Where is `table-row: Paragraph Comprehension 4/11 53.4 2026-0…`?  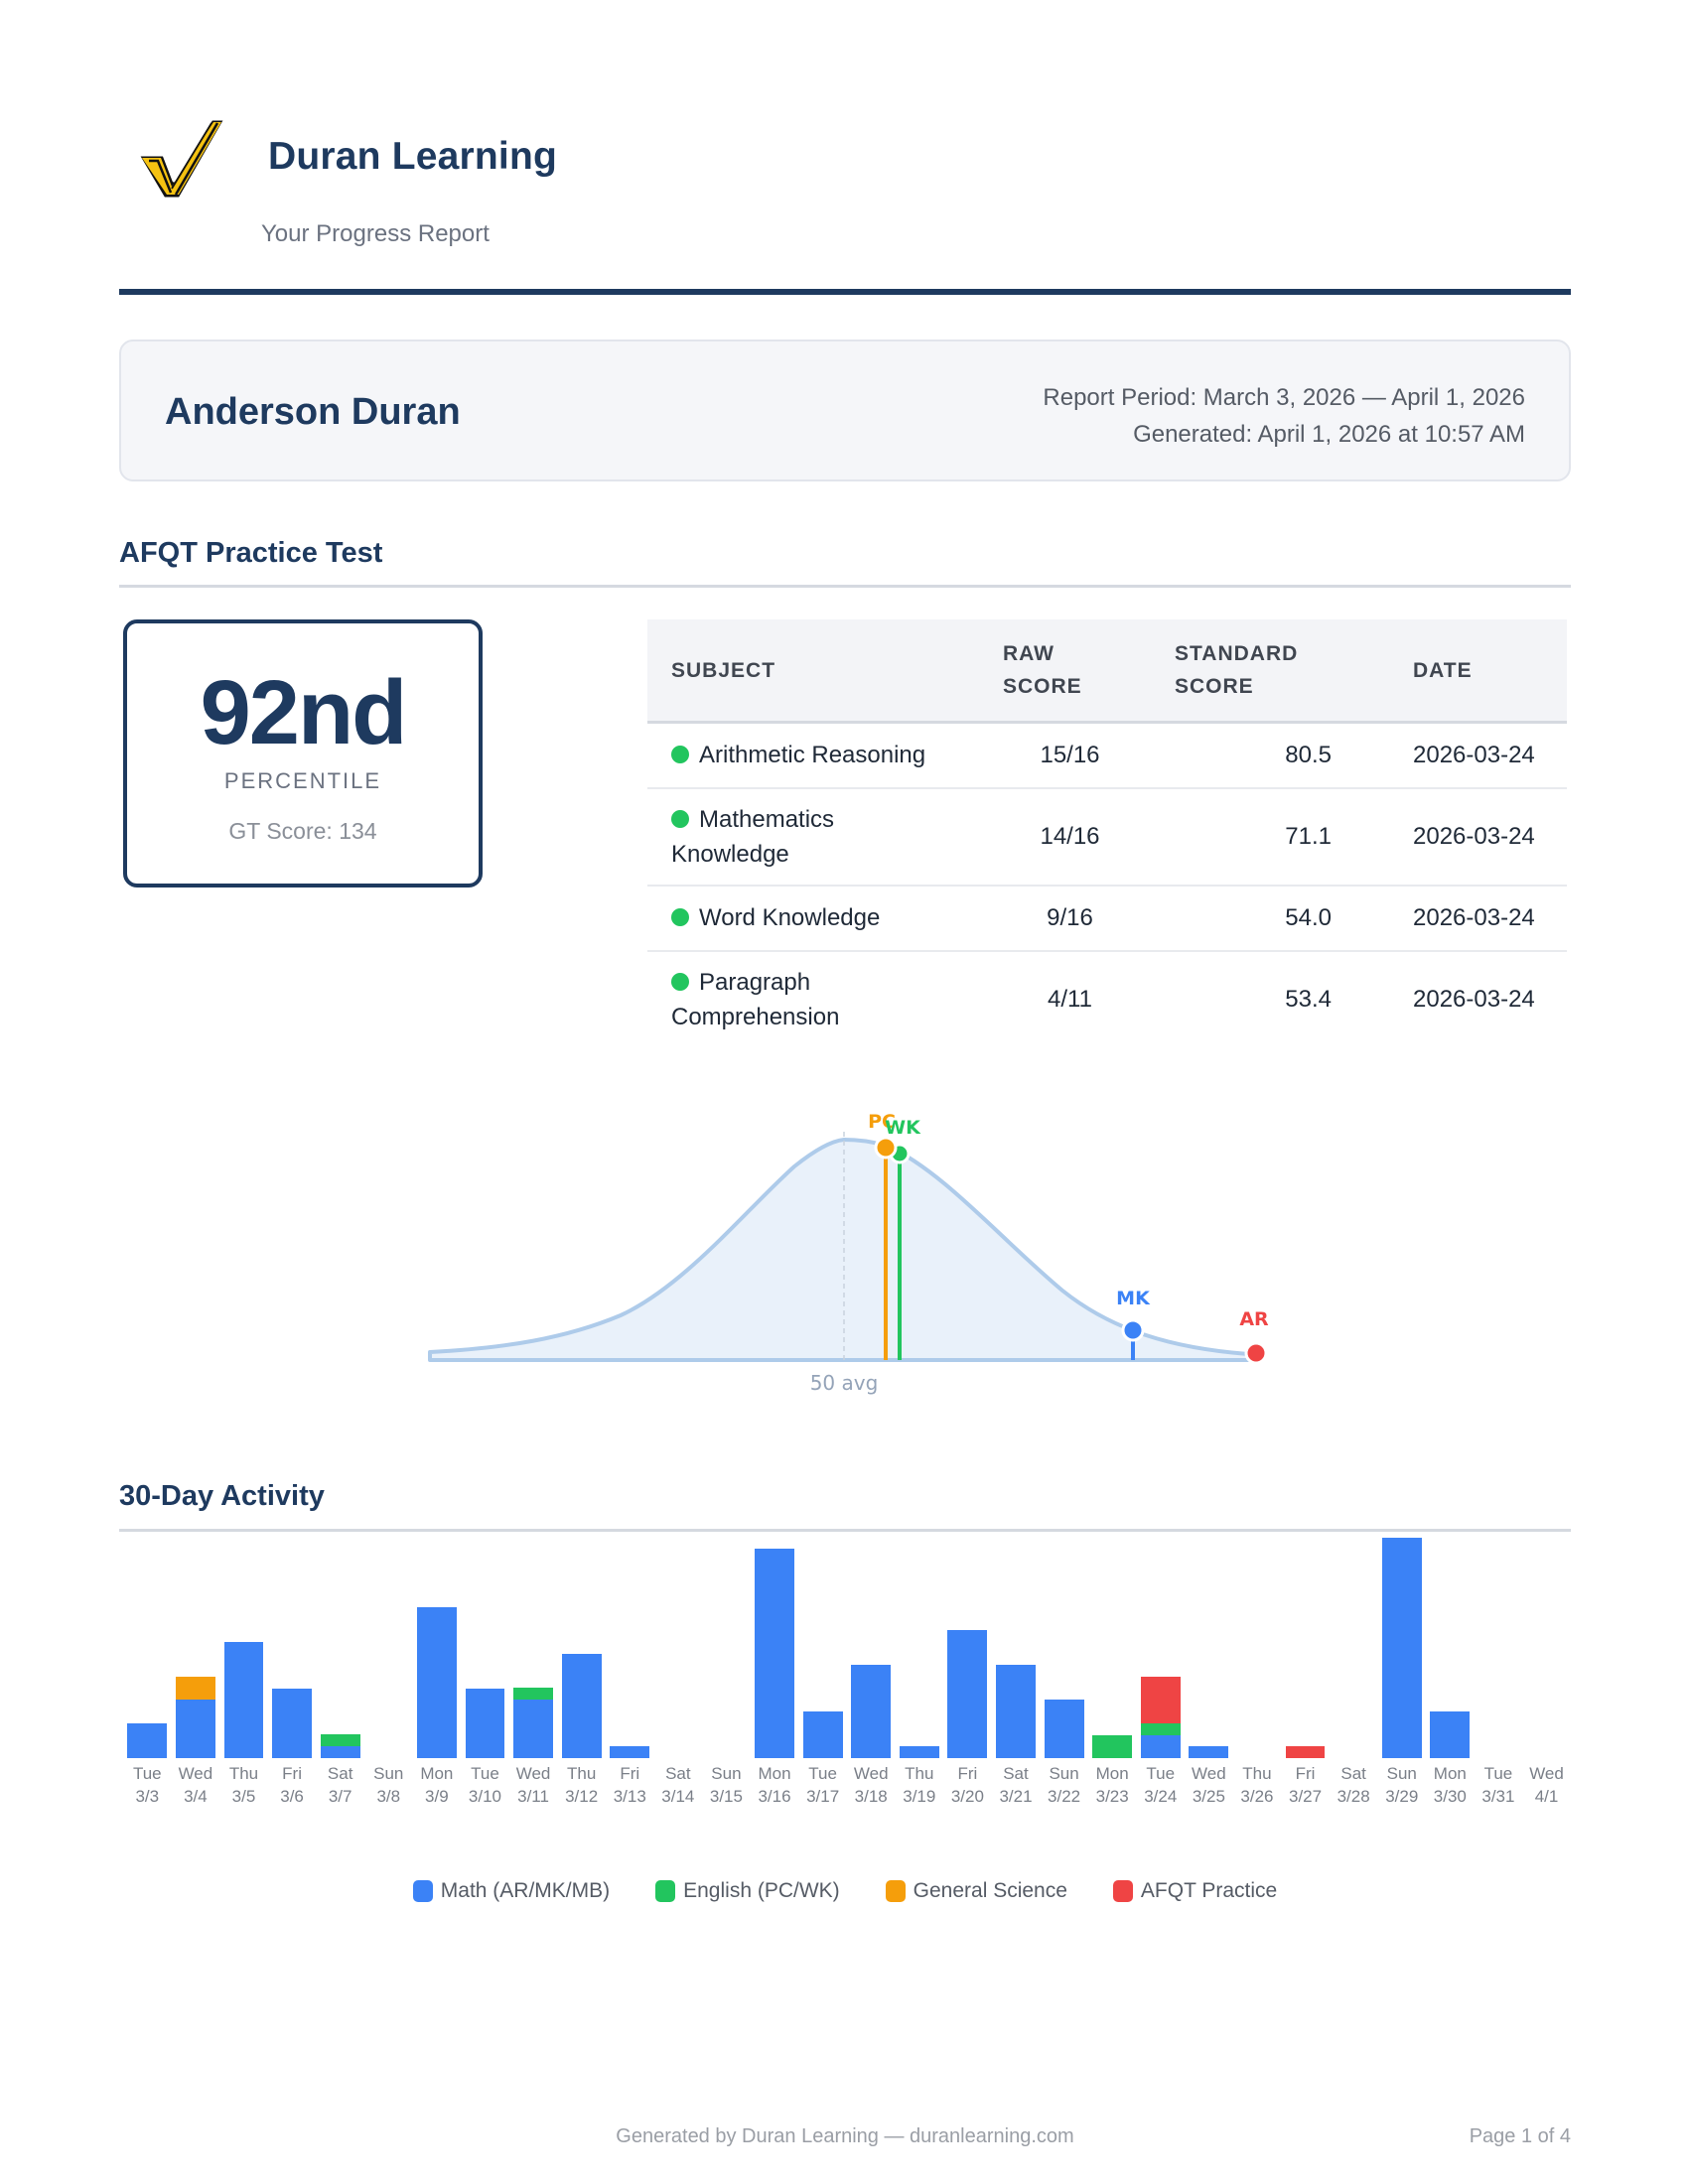 table-row: Paragraph Comprehension 4/11 53.4 2026-0… is located at coordinates (1107, 999).